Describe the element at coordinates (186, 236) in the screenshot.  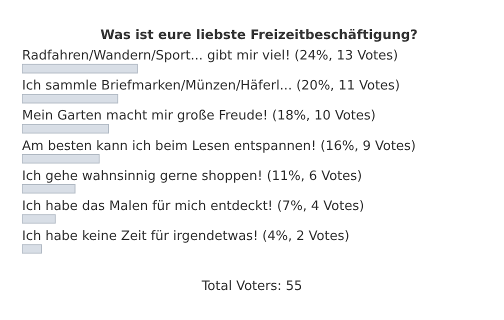
I see `y-tick-label: Ich habe keine Zeit für irgendetwas! (4%, 2 Votes)` at that location.